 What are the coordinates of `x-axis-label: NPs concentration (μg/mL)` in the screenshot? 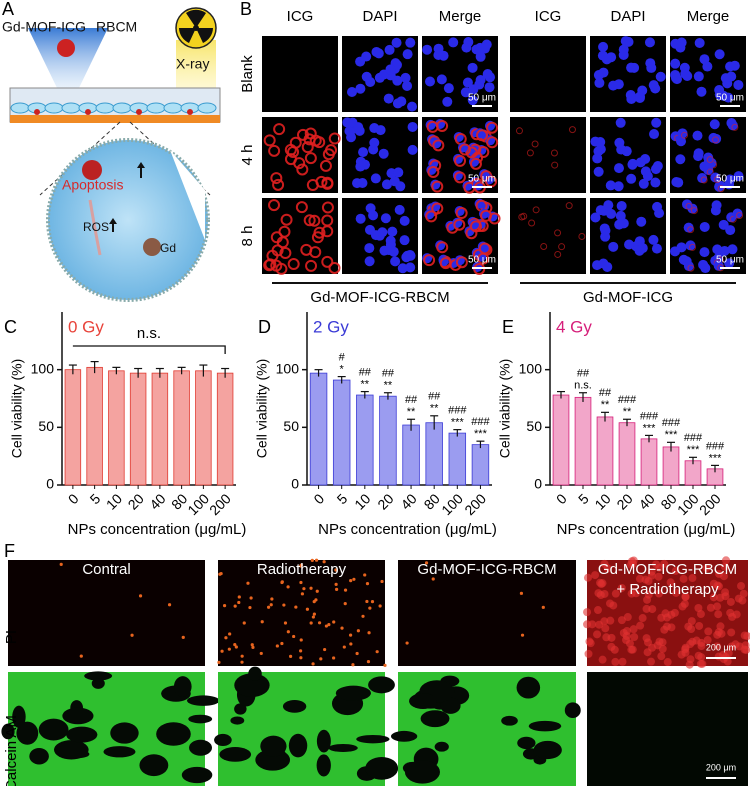 It's located at (157, 529).